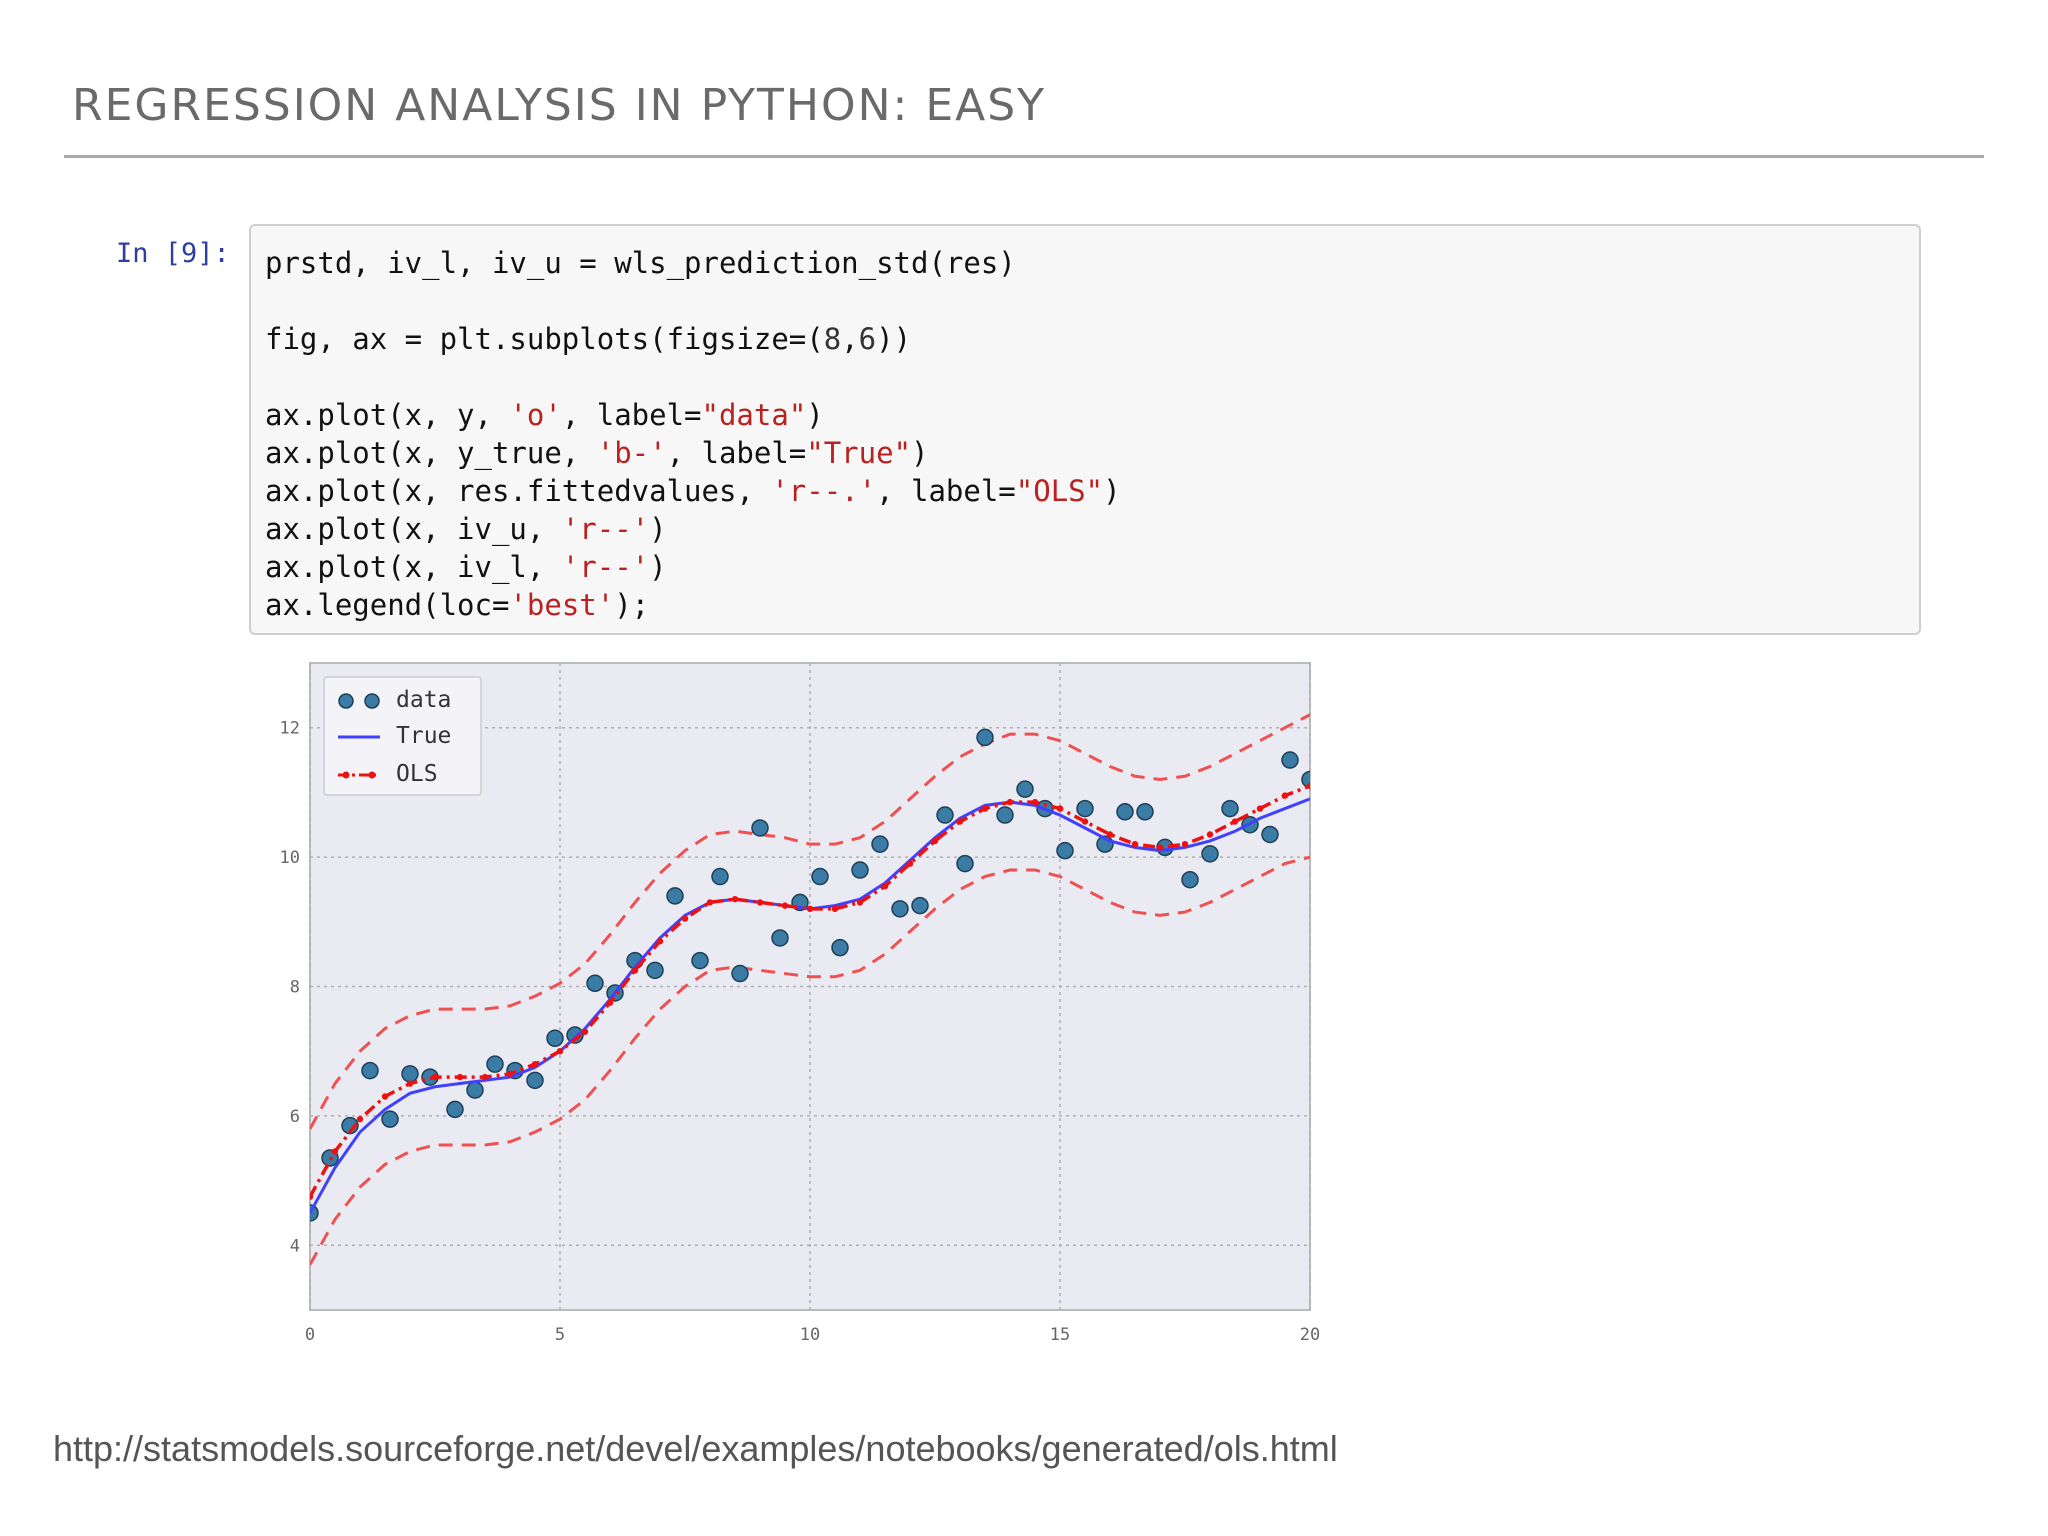 The image size is (2048, 1536). What do you see at coordinates (295, 1117) in the screenshot?
I see `y-tick-label: 6` at bounding box center [295, 1117].